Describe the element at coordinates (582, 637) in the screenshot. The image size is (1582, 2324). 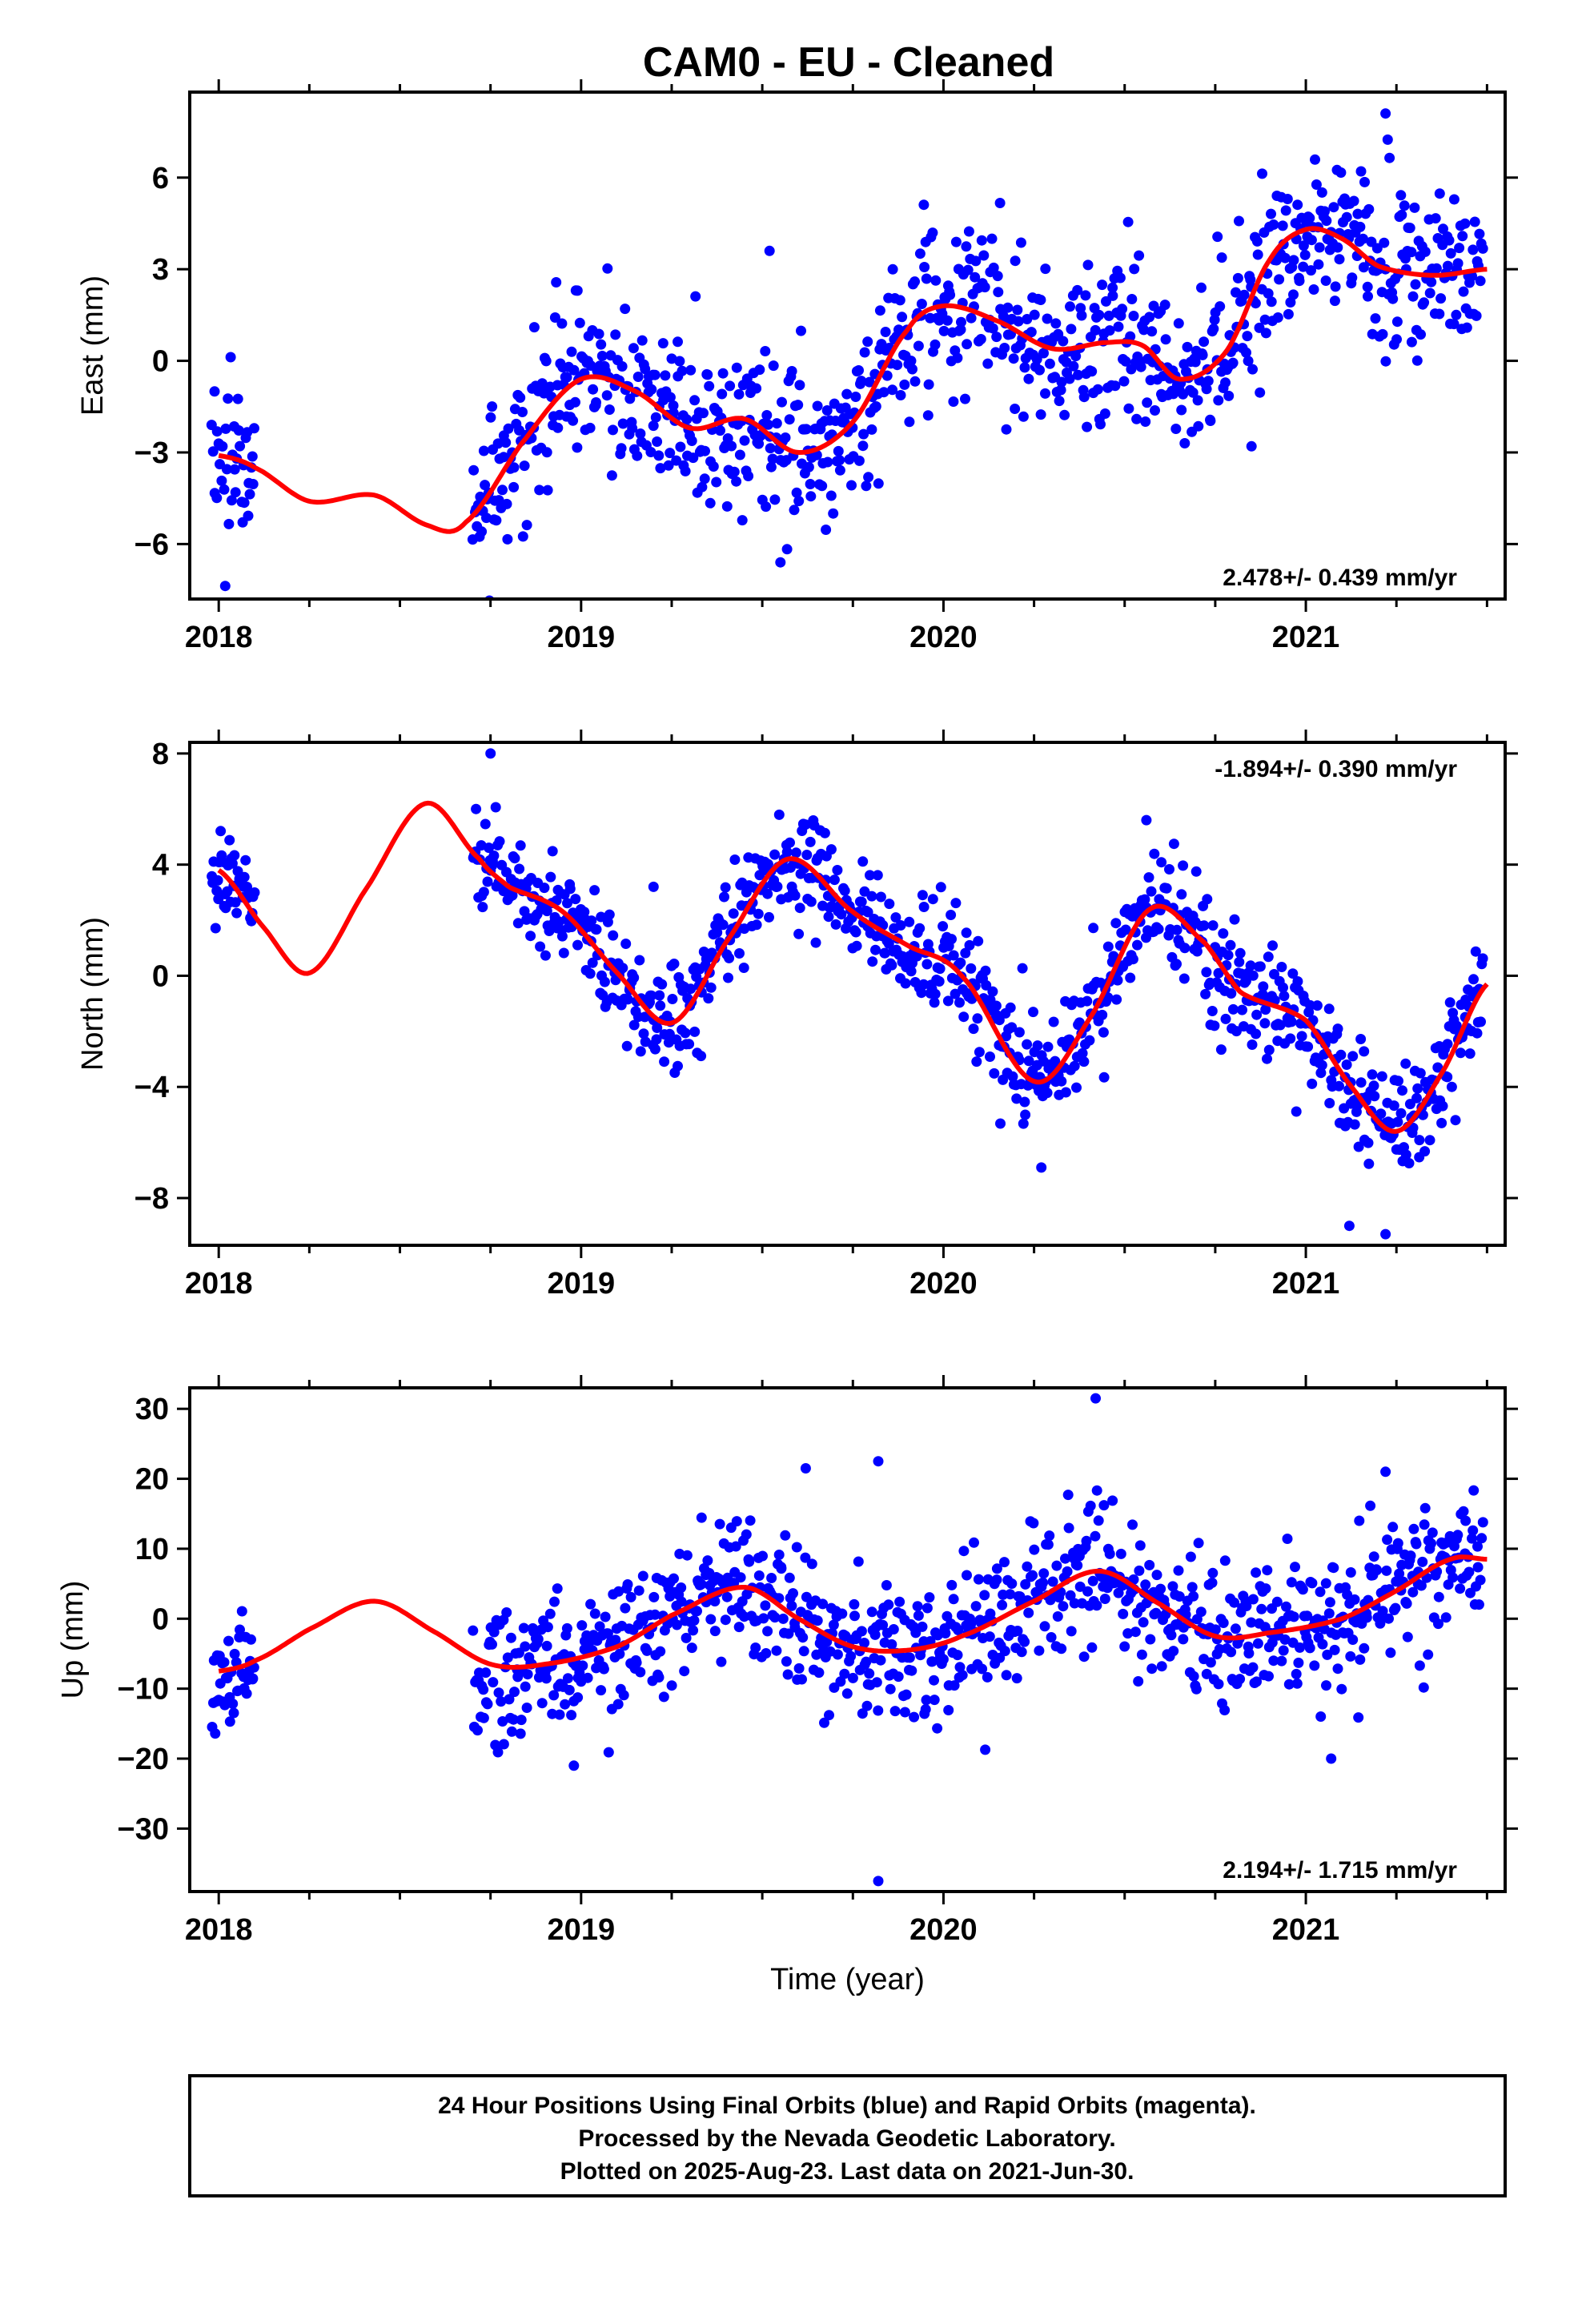
I see `x-tick-label: 2019` at that location.